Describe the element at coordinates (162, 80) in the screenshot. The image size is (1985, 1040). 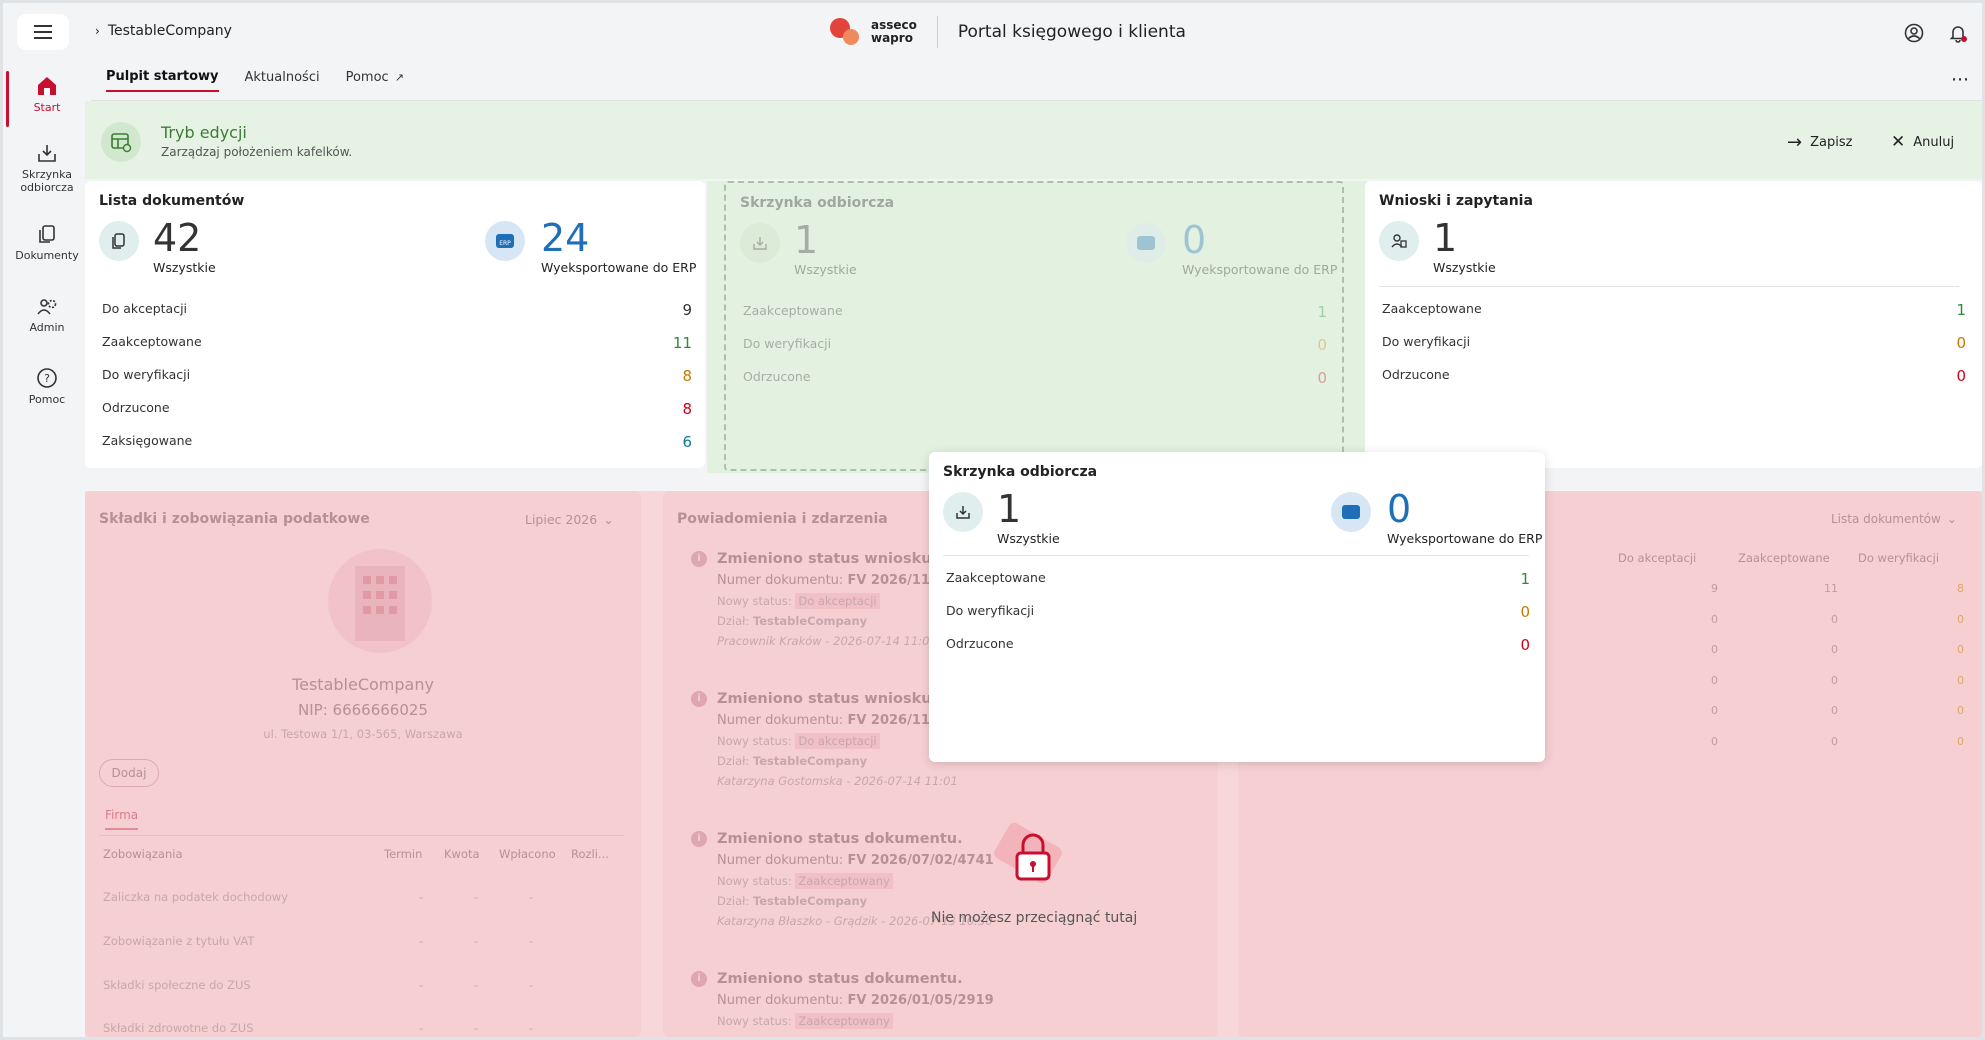
I see `tab-dashboard: Pulpit startowy` at that location.